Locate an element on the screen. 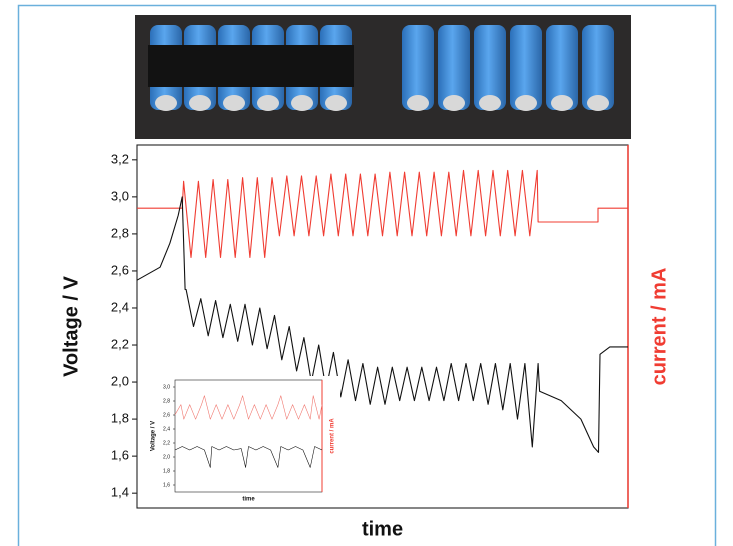  y-tick-label: 3,2 is located at coordinates (120, 158).